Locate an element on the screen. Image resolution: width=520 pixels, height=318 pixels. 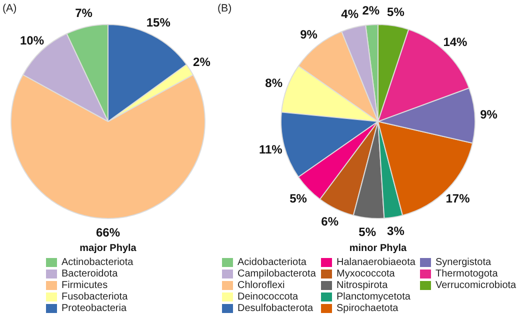
data-label: 17% is located at coordinates (458, 199).